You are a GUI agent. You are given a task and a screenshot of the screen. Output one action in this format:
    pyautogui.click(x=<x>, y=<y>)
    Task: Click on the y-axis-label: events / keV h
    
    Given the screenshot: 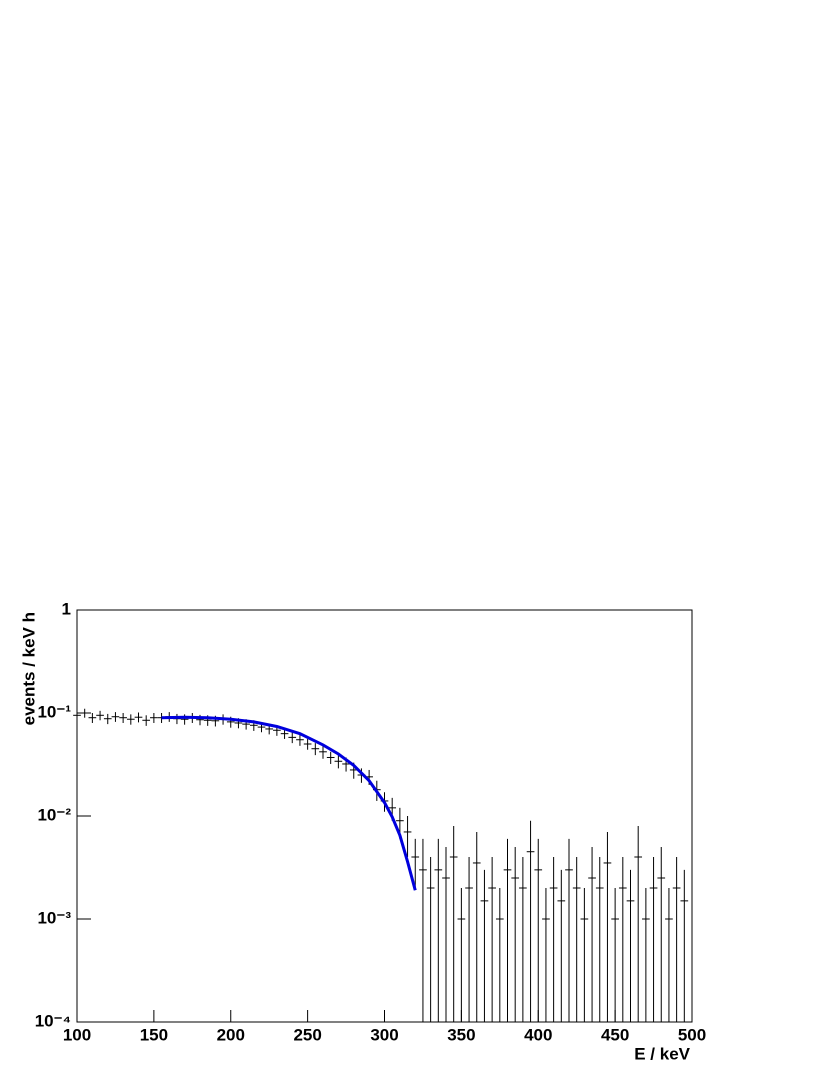 What is the action you would take?
    pyautogui.click(x=28, y=668)
    